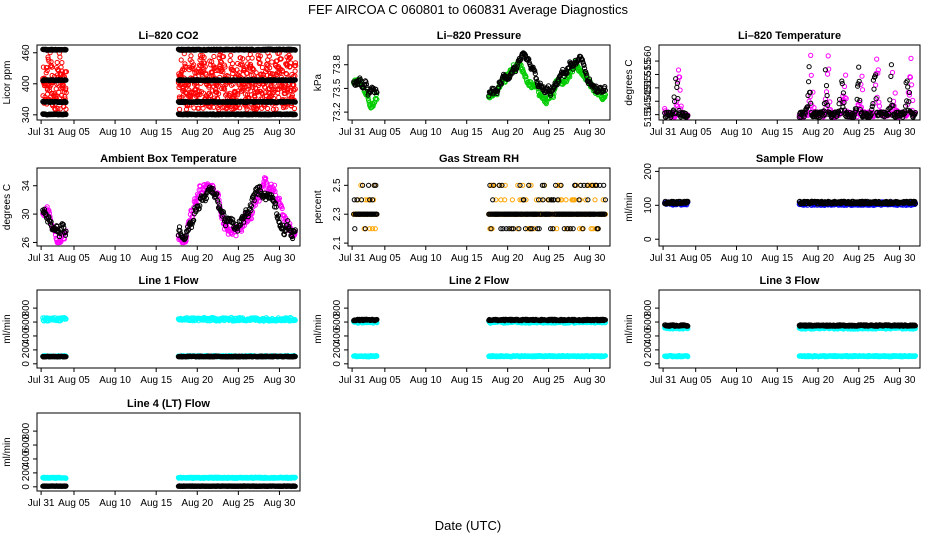  I want to click on series-rh-alt, so click(480, 207).